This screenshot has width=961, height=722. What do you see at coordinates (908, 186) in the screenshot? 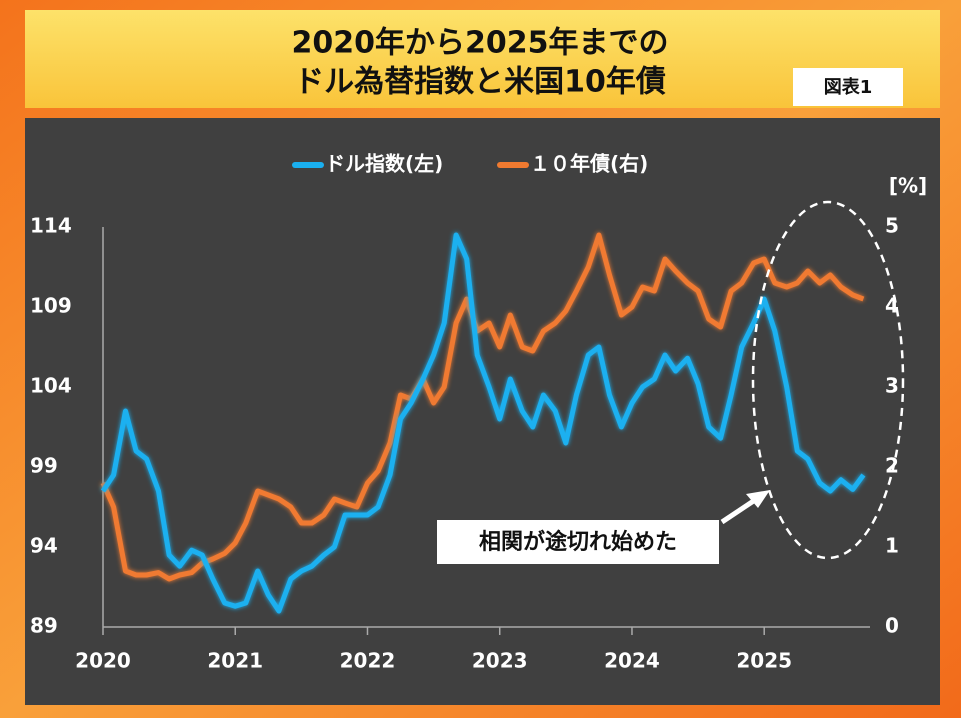
I see `y2-axis-label: [%]` at bounding box center [908, 186].